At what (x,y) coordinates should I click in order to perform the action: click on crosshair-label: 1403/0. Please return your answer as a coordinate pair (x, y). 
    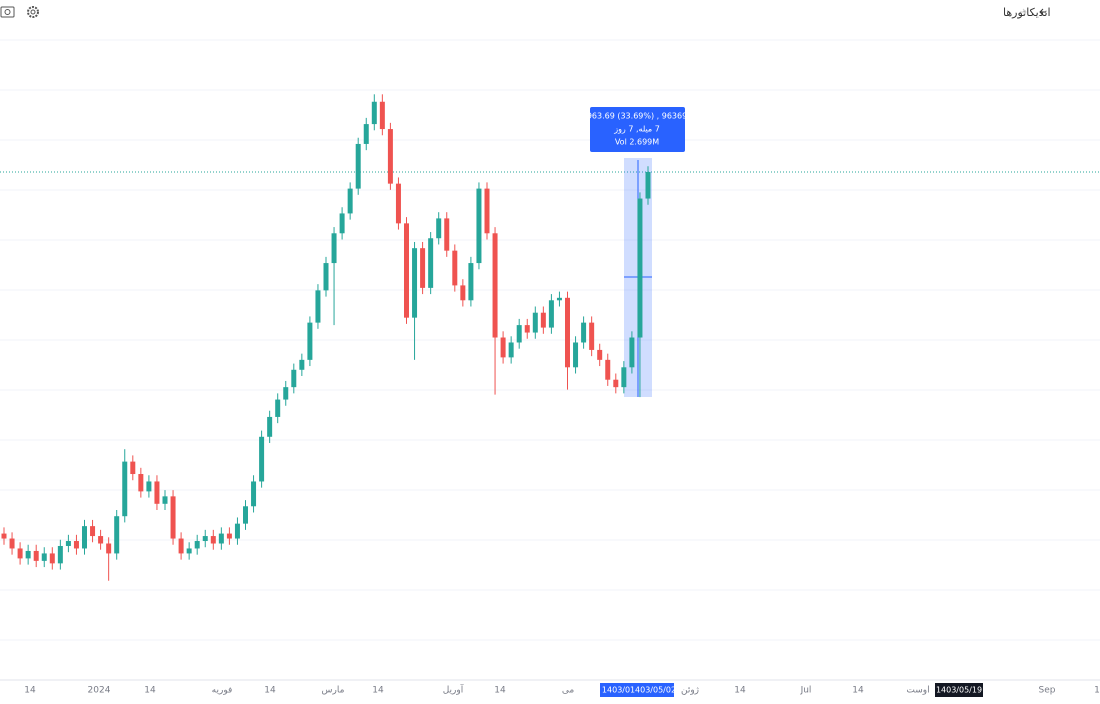
    Looking at the image, I should click on (616, 690).